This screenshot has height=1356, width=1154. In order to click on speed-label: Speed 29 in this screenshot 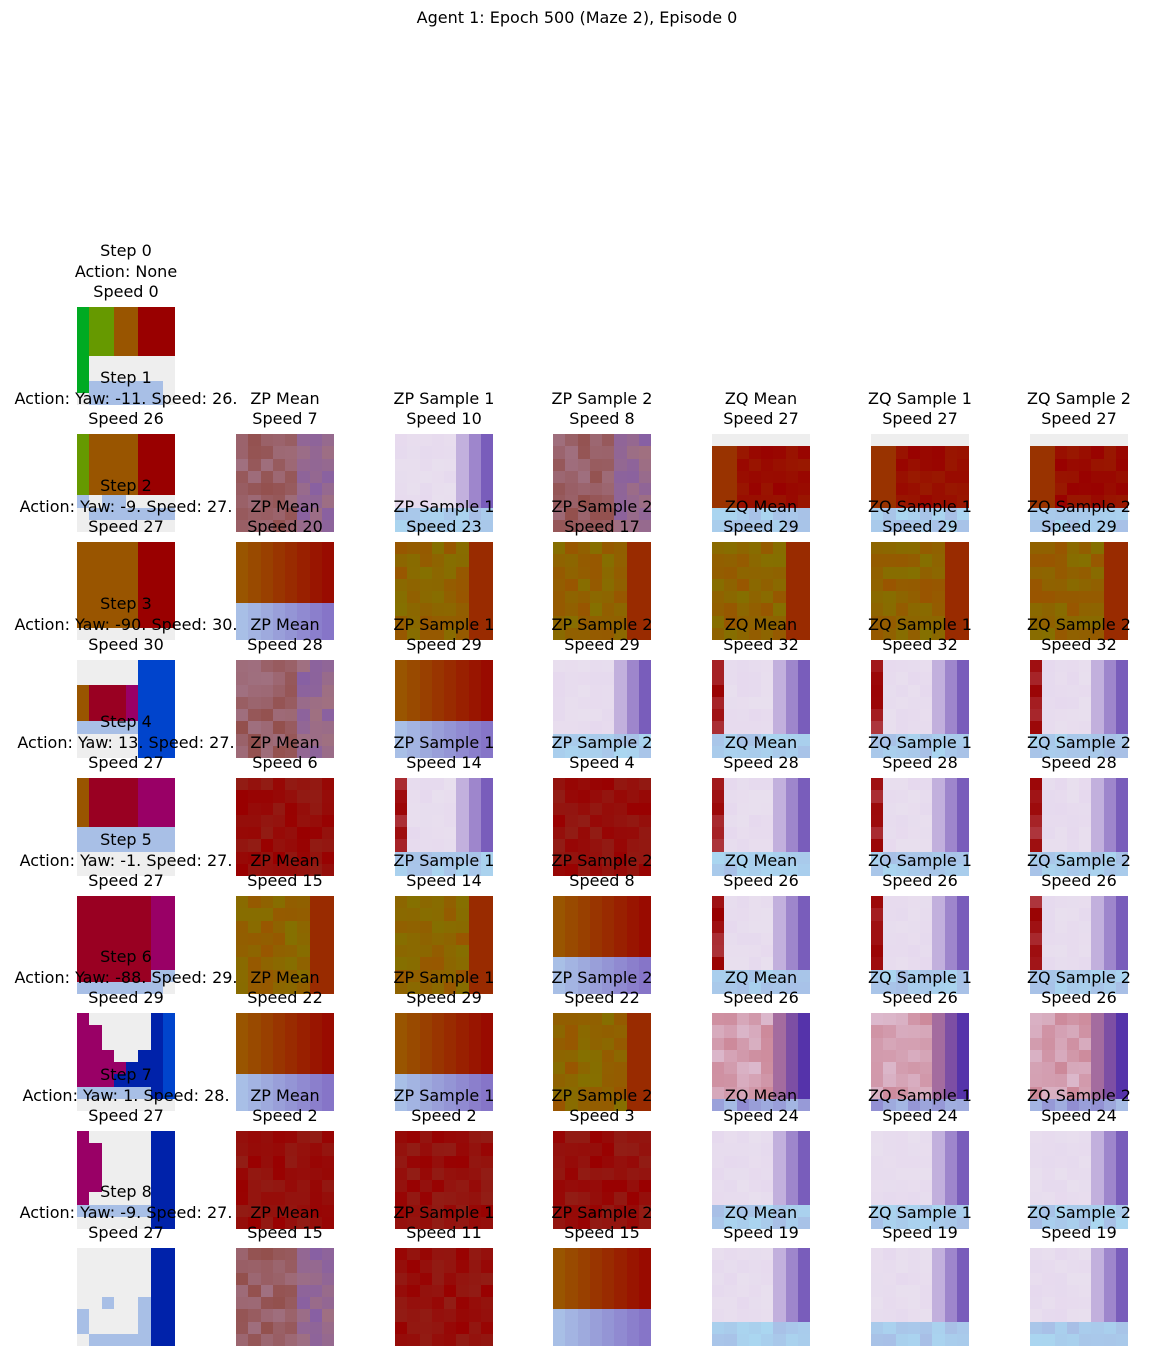, I will do `click(126, 997)`.